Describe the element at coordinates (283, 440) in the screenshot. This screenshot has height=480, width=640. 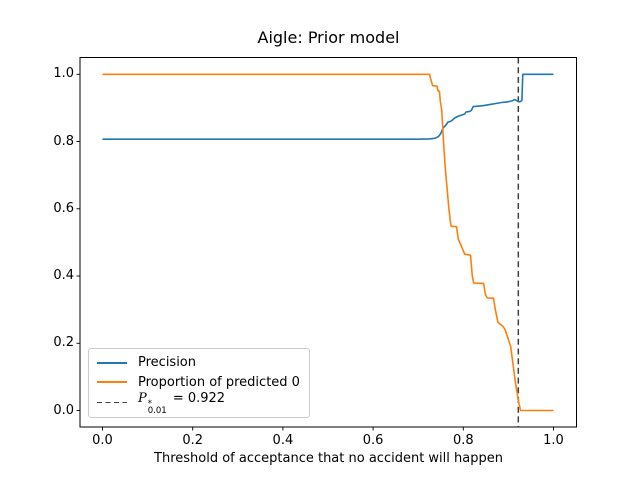
I see `x-tick-label: 0.4` at that location.